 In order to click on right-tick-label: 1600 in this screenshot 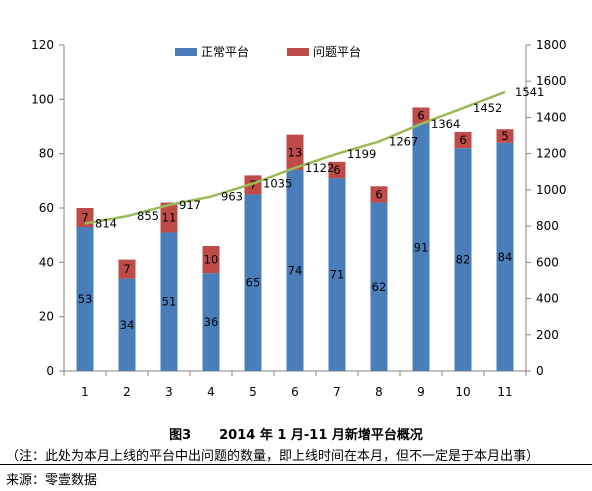, I will do `click(551, 81)`.